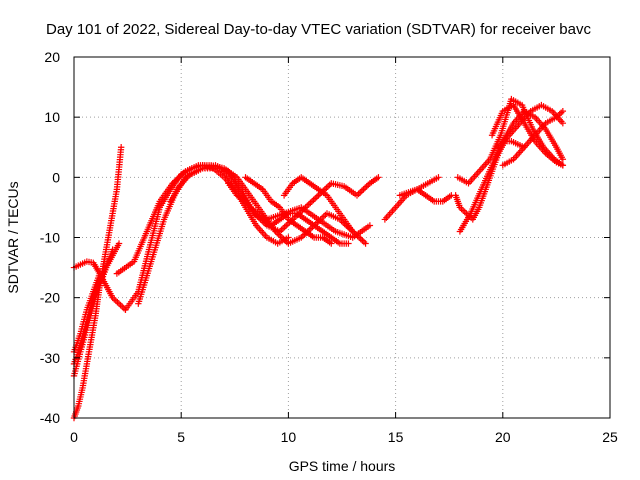 Image resolution: width=640 pixels, height=480 pixels. I want to click on y-tick-label: 10, so click(52, 117).